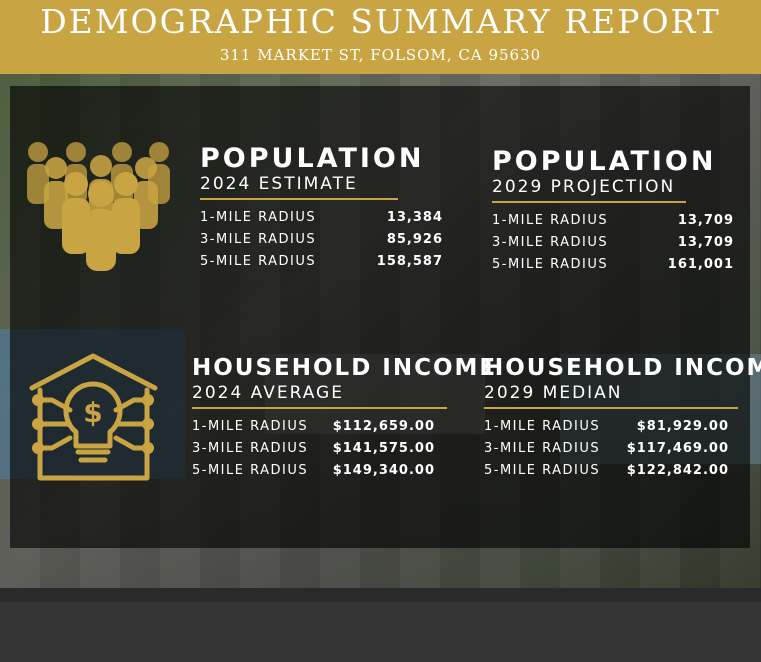  I want to click on lightbulb-dollar-icon: $, so click(93, 417).